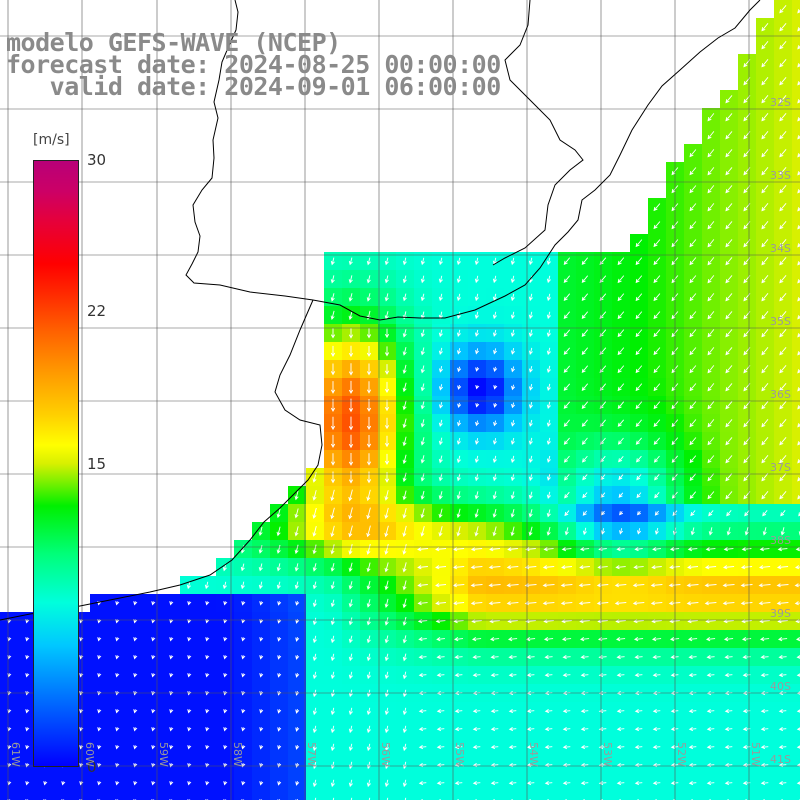 Image resolution: width=800 pixels, height=800 pixels. What do you see at coordinates (92, 767) in the screenshot?
I see `colorbar-tick-0: 0` at bounding box center [92, 767].